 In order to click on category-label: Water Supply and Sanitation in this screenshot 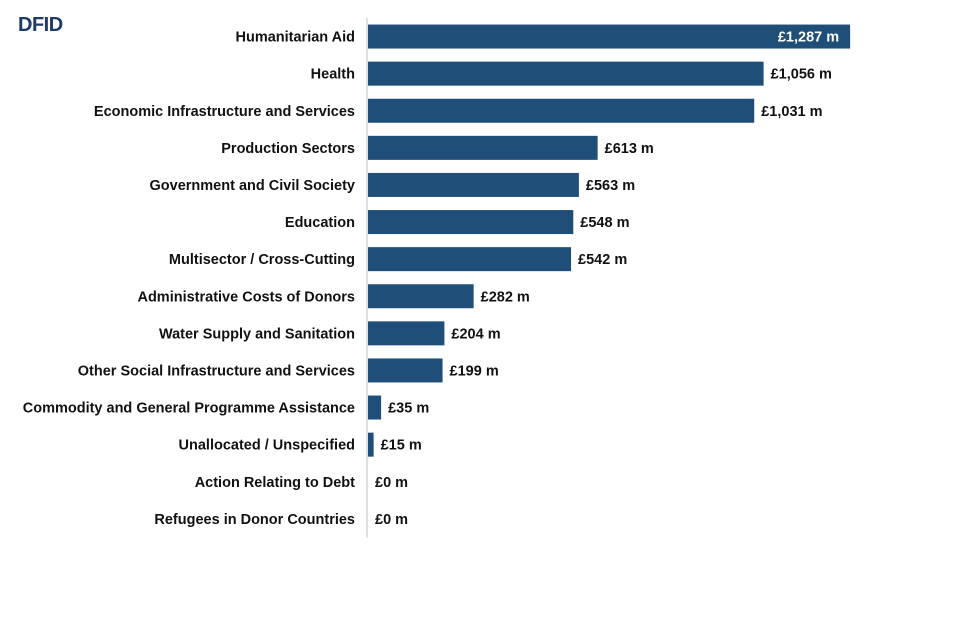, I will do `click(257, 334)`.